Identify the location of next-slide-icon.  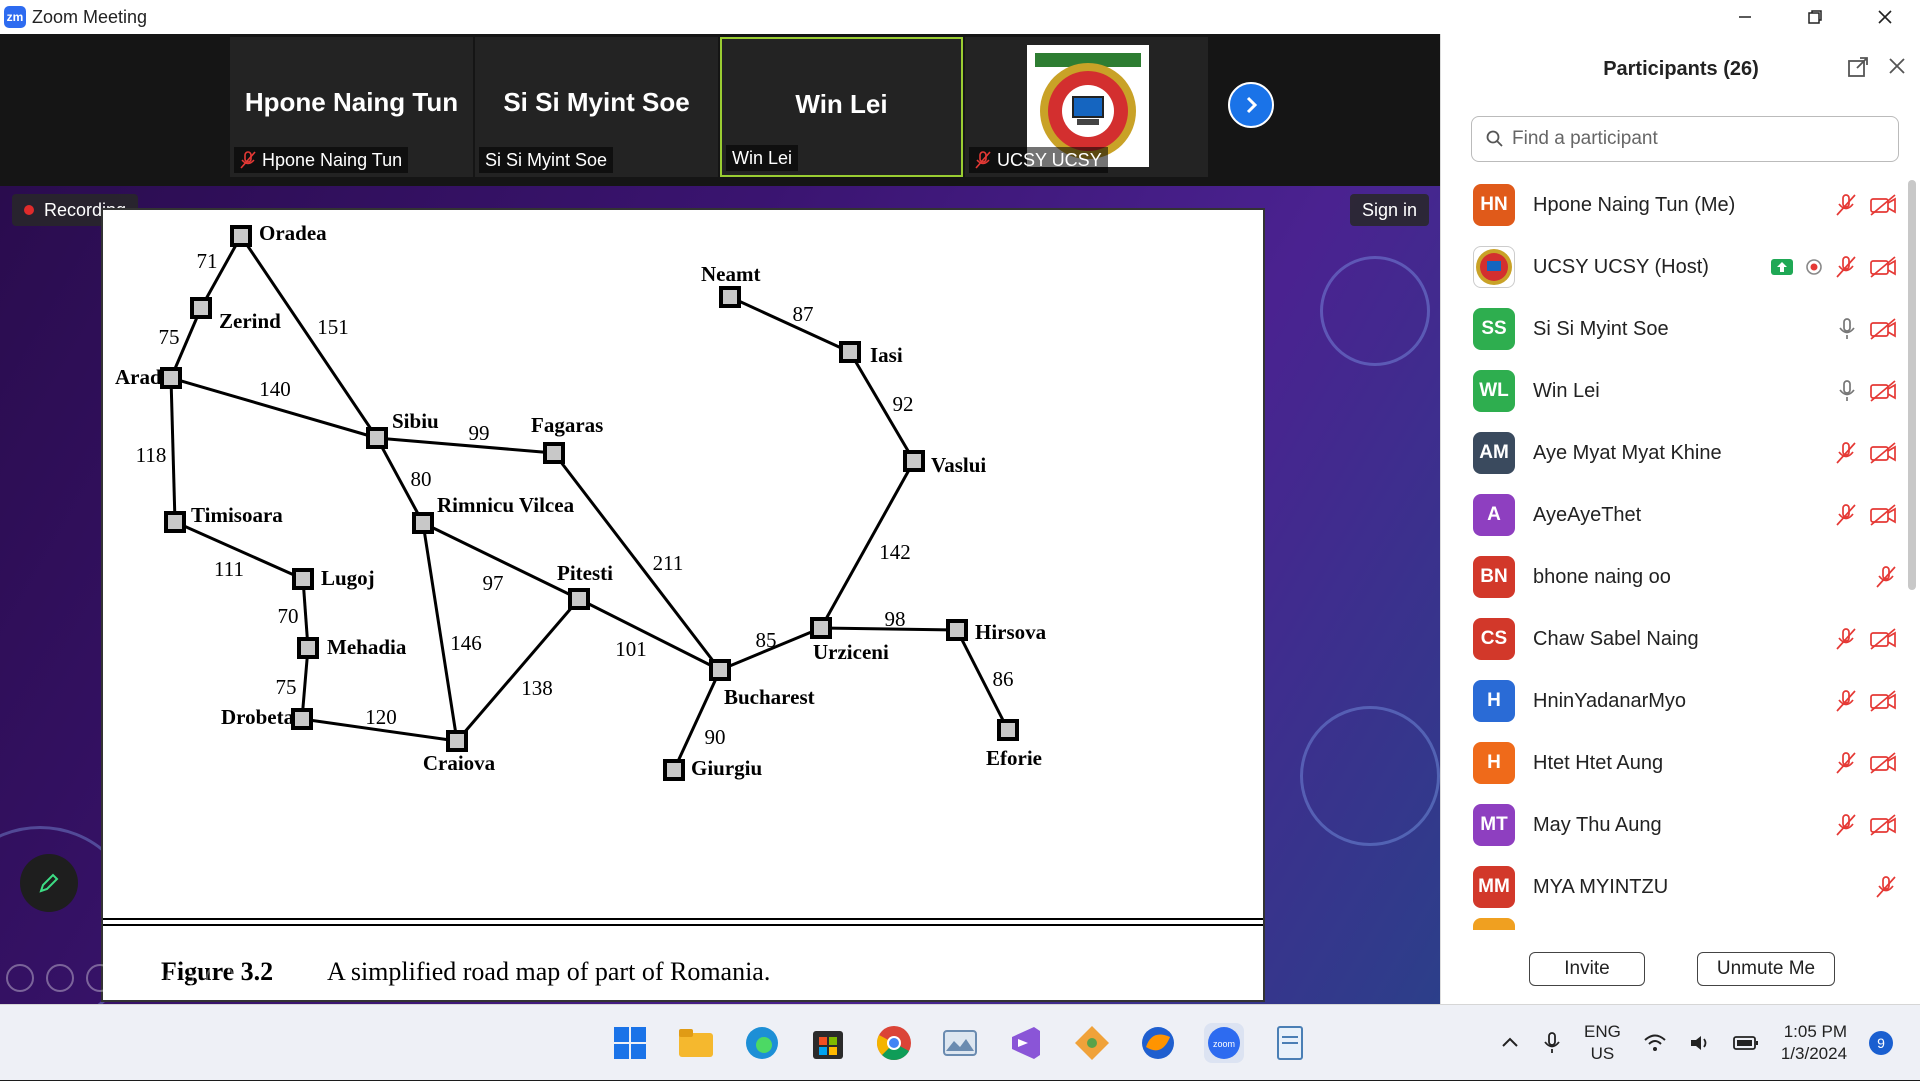
(60, 978).